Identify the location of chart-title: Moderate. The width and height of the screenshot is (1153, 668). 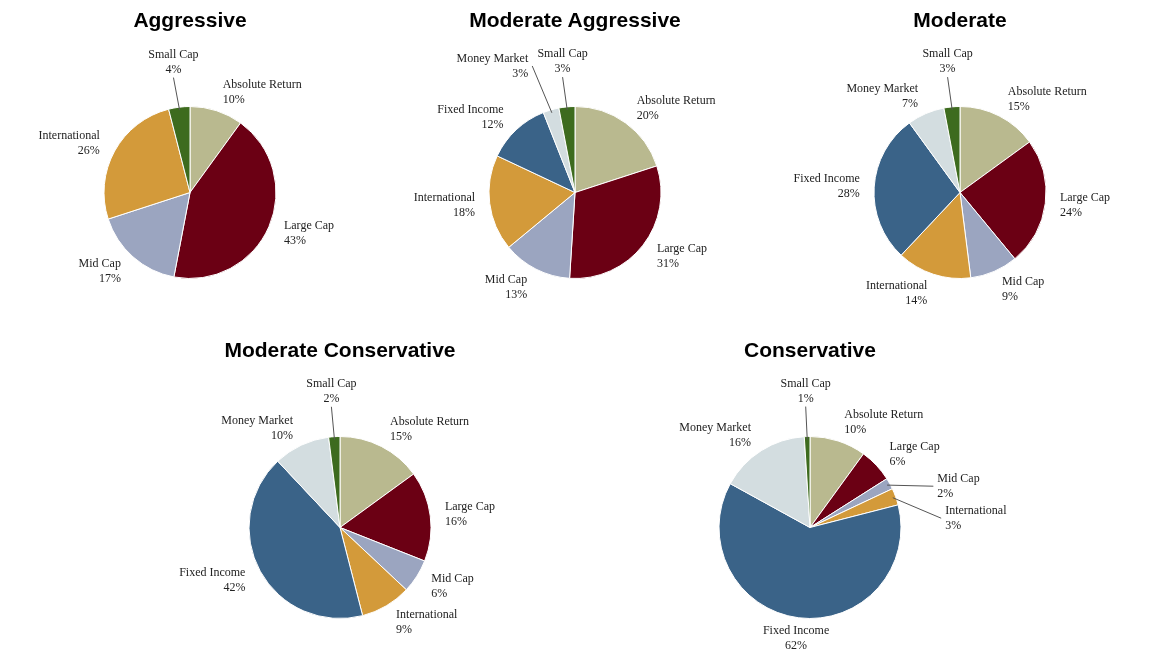
(960, 20).